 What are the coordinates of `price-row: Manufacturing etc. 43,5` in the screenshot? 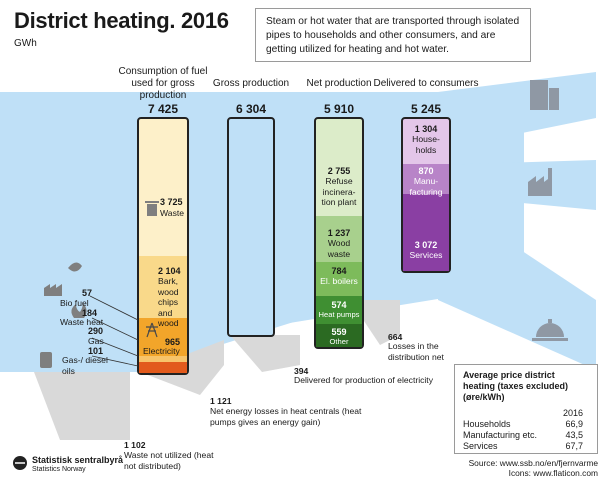 It's located at (526, 435).